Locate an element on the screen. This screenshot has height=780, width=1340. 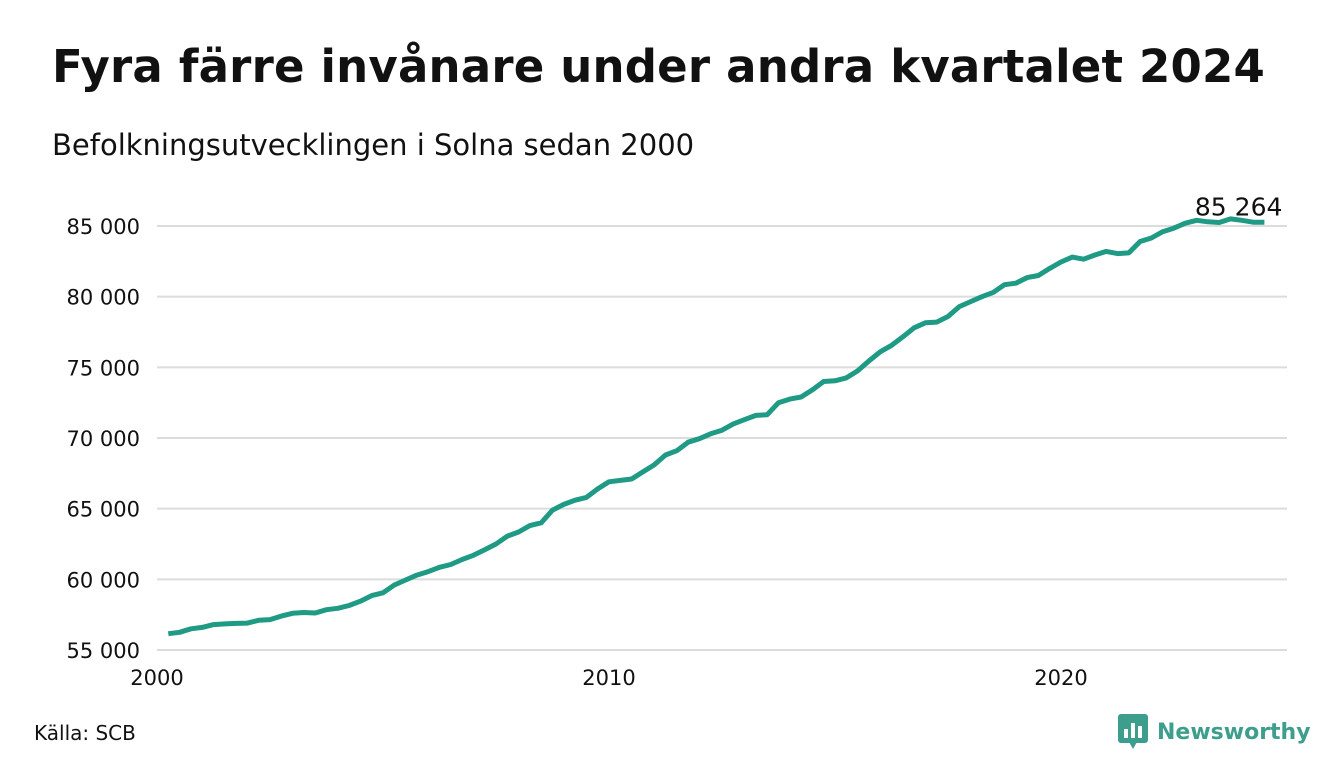
data-labels: 85 264 is located at coordinates (1238, 206).